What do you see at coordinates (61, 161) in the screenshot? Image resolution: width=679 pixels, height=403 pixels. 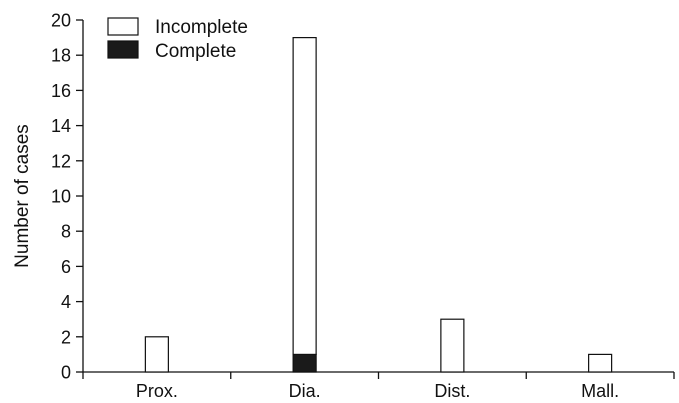 I see `y-tick-label: 12` at bounding box center [61, 161].